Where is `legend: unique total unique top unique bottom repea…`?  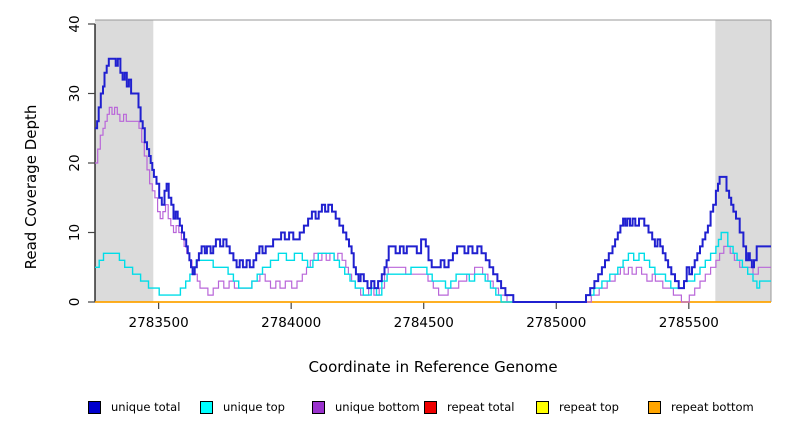 legend: unique total unique top unique bottom repea… is located at coordinates (396, 409).